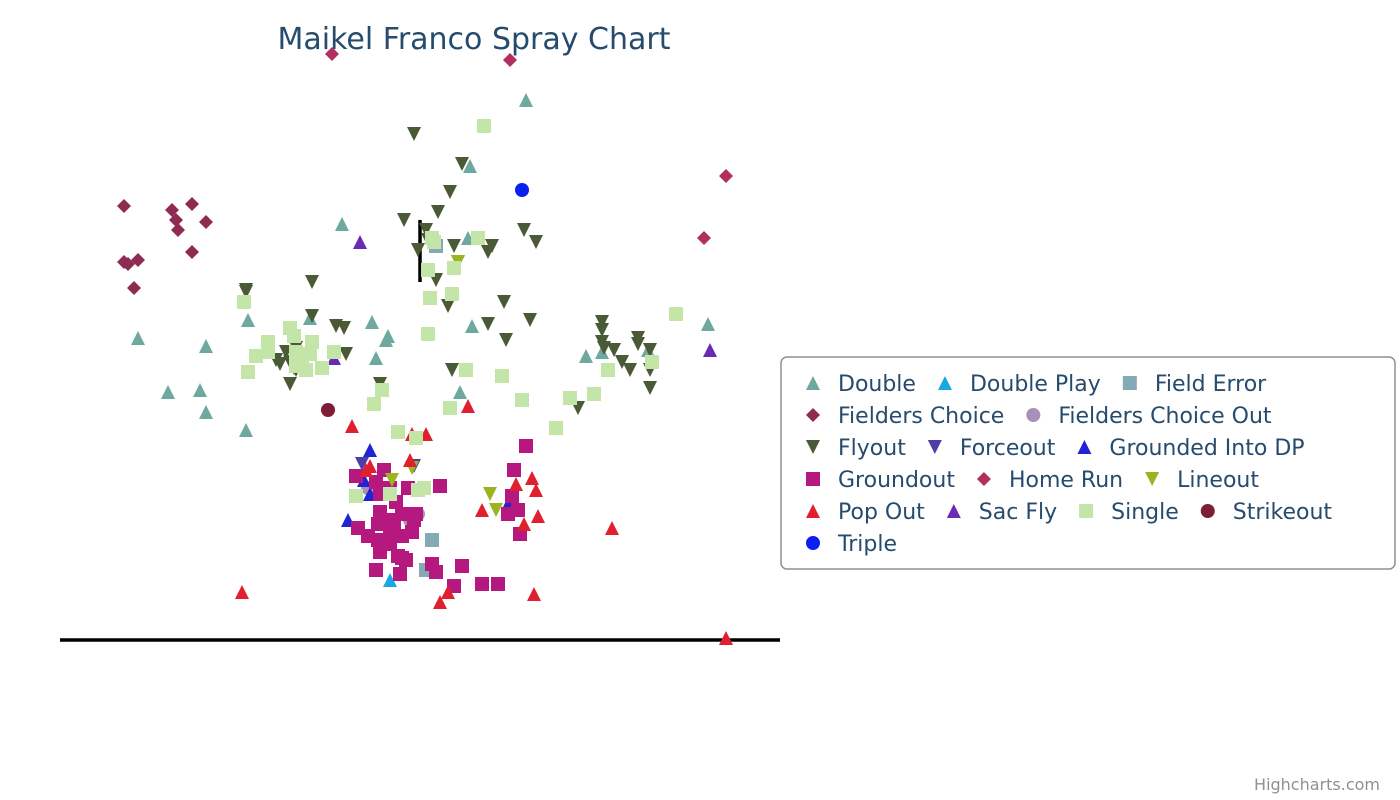 The width and height of the screenshot is (1400, 800). What do you see at coordinates (1019, 384) in the screenshot?
I see `legend-item-double-play: Double Play` at bounding box center [1019, 384].